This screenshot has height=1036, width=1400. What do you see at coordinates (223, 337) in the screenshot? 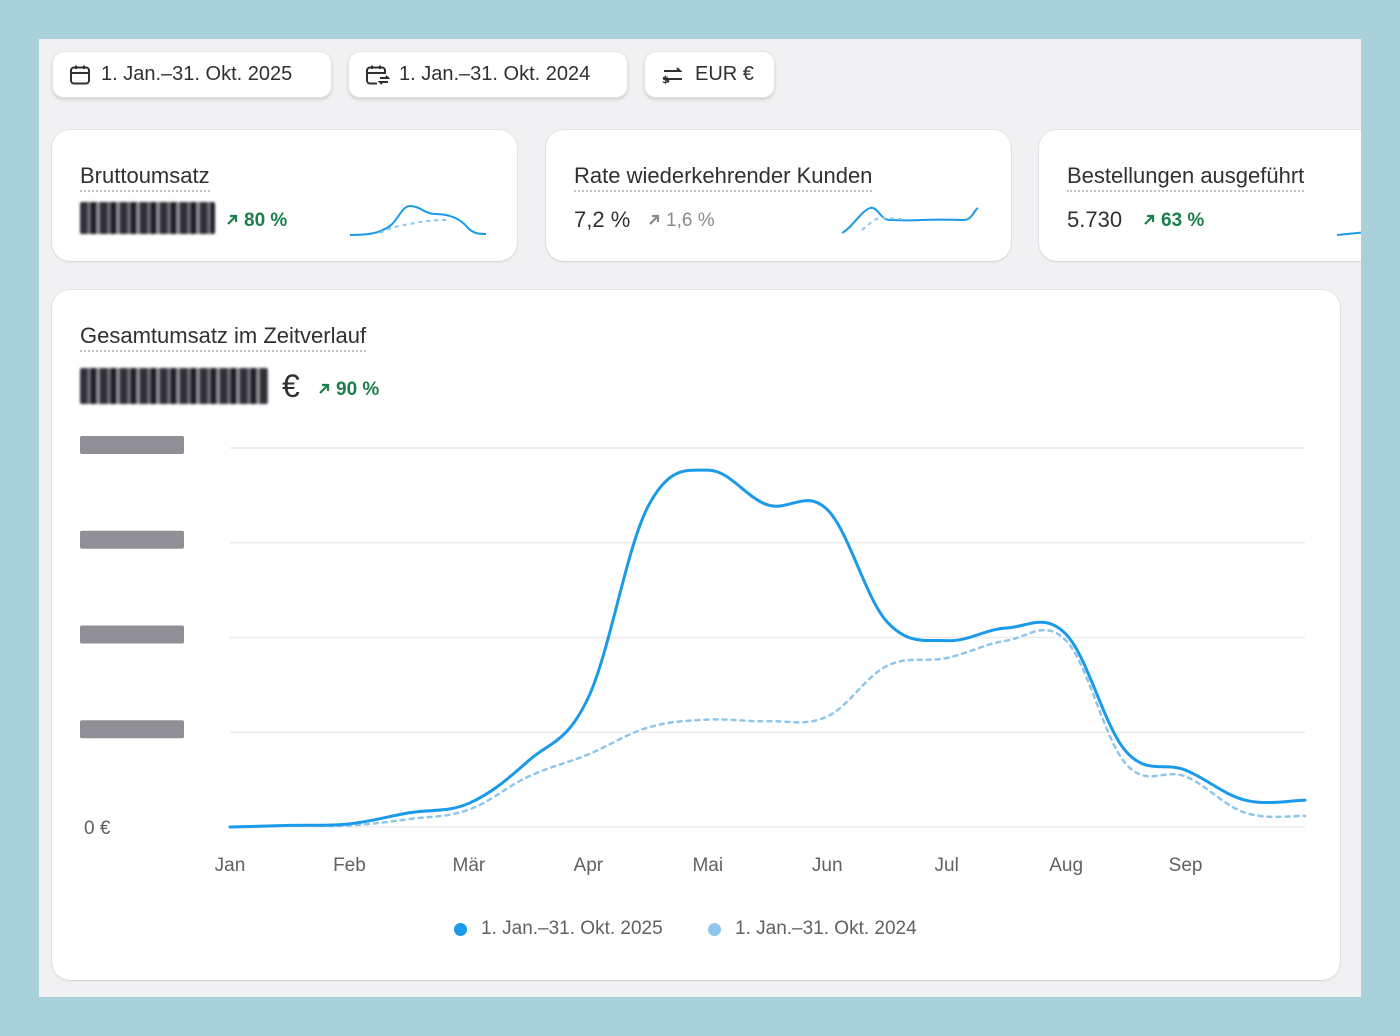
I see `chart-title: Gesamtumsatz im Zeitverlauf` at bounding box center [223, 337].